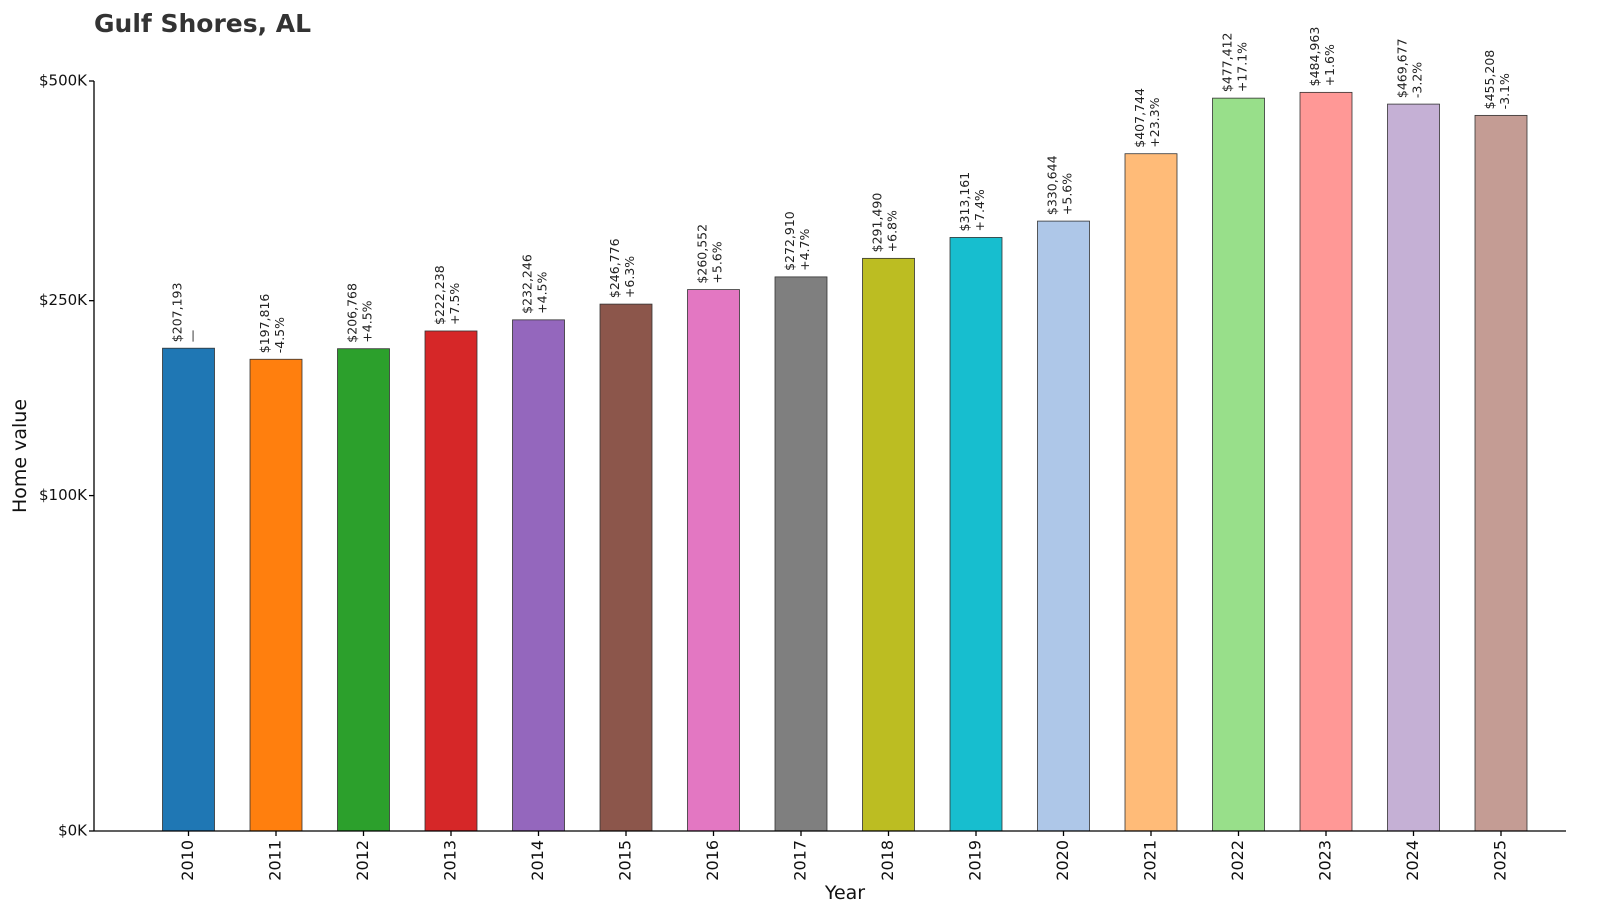  What do you see at coordinates (887, 860) in the screenshot?
I see `x-tick-label-2018: 2018` at bounding box center [887, 860].